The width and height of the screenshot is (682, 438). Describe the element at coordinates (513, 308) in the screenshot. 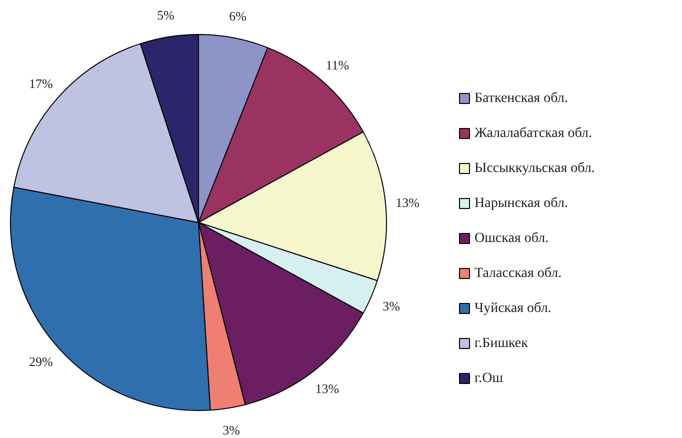

I see `legend-label: Чуйская обл.` at that location.